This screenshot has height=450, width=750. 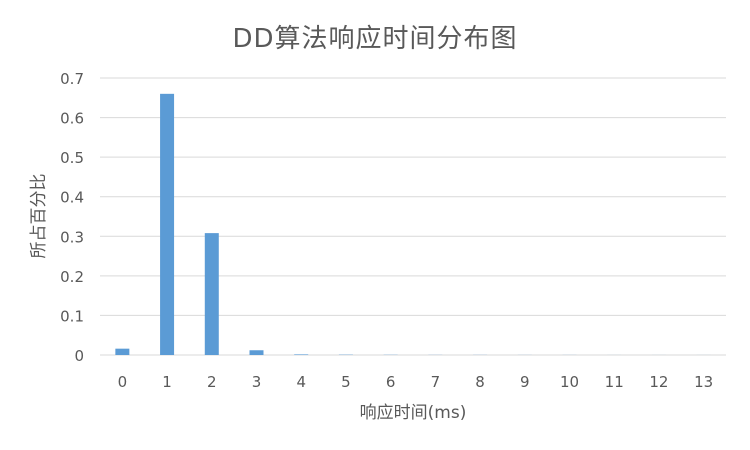 I want to click on y-tick-label: 0.1, so click(x=72, y=316).